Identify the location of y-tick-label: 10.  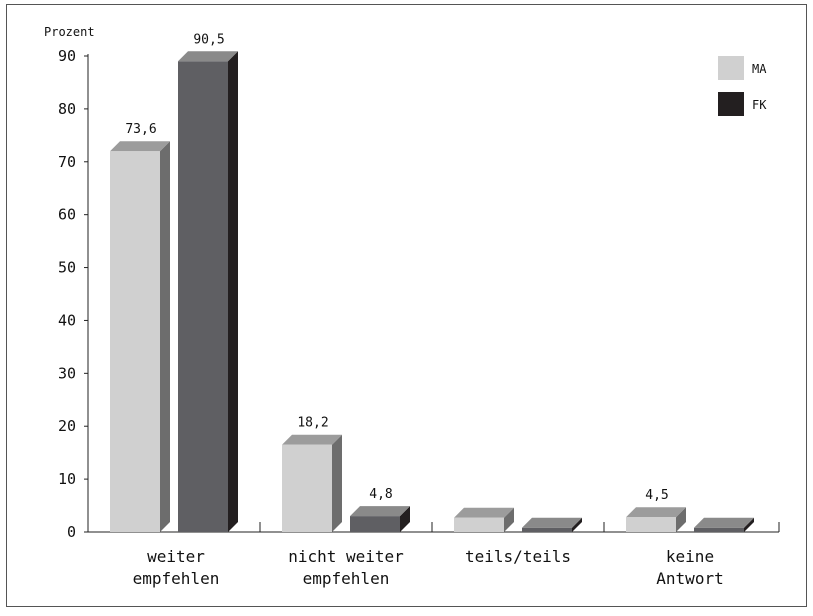
(67, 479).